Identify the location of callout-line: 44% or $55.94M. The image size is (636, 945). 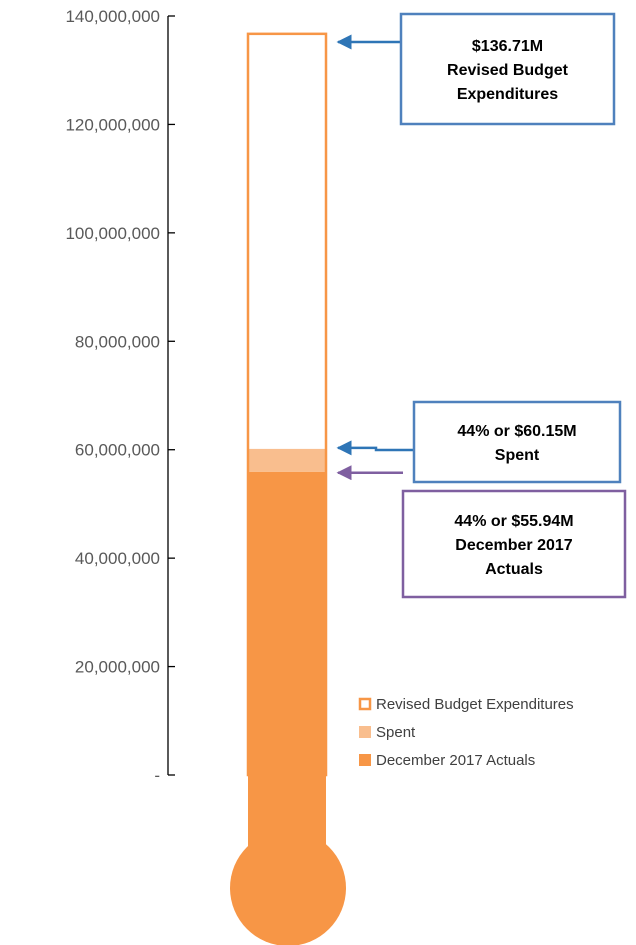
(513, 521).